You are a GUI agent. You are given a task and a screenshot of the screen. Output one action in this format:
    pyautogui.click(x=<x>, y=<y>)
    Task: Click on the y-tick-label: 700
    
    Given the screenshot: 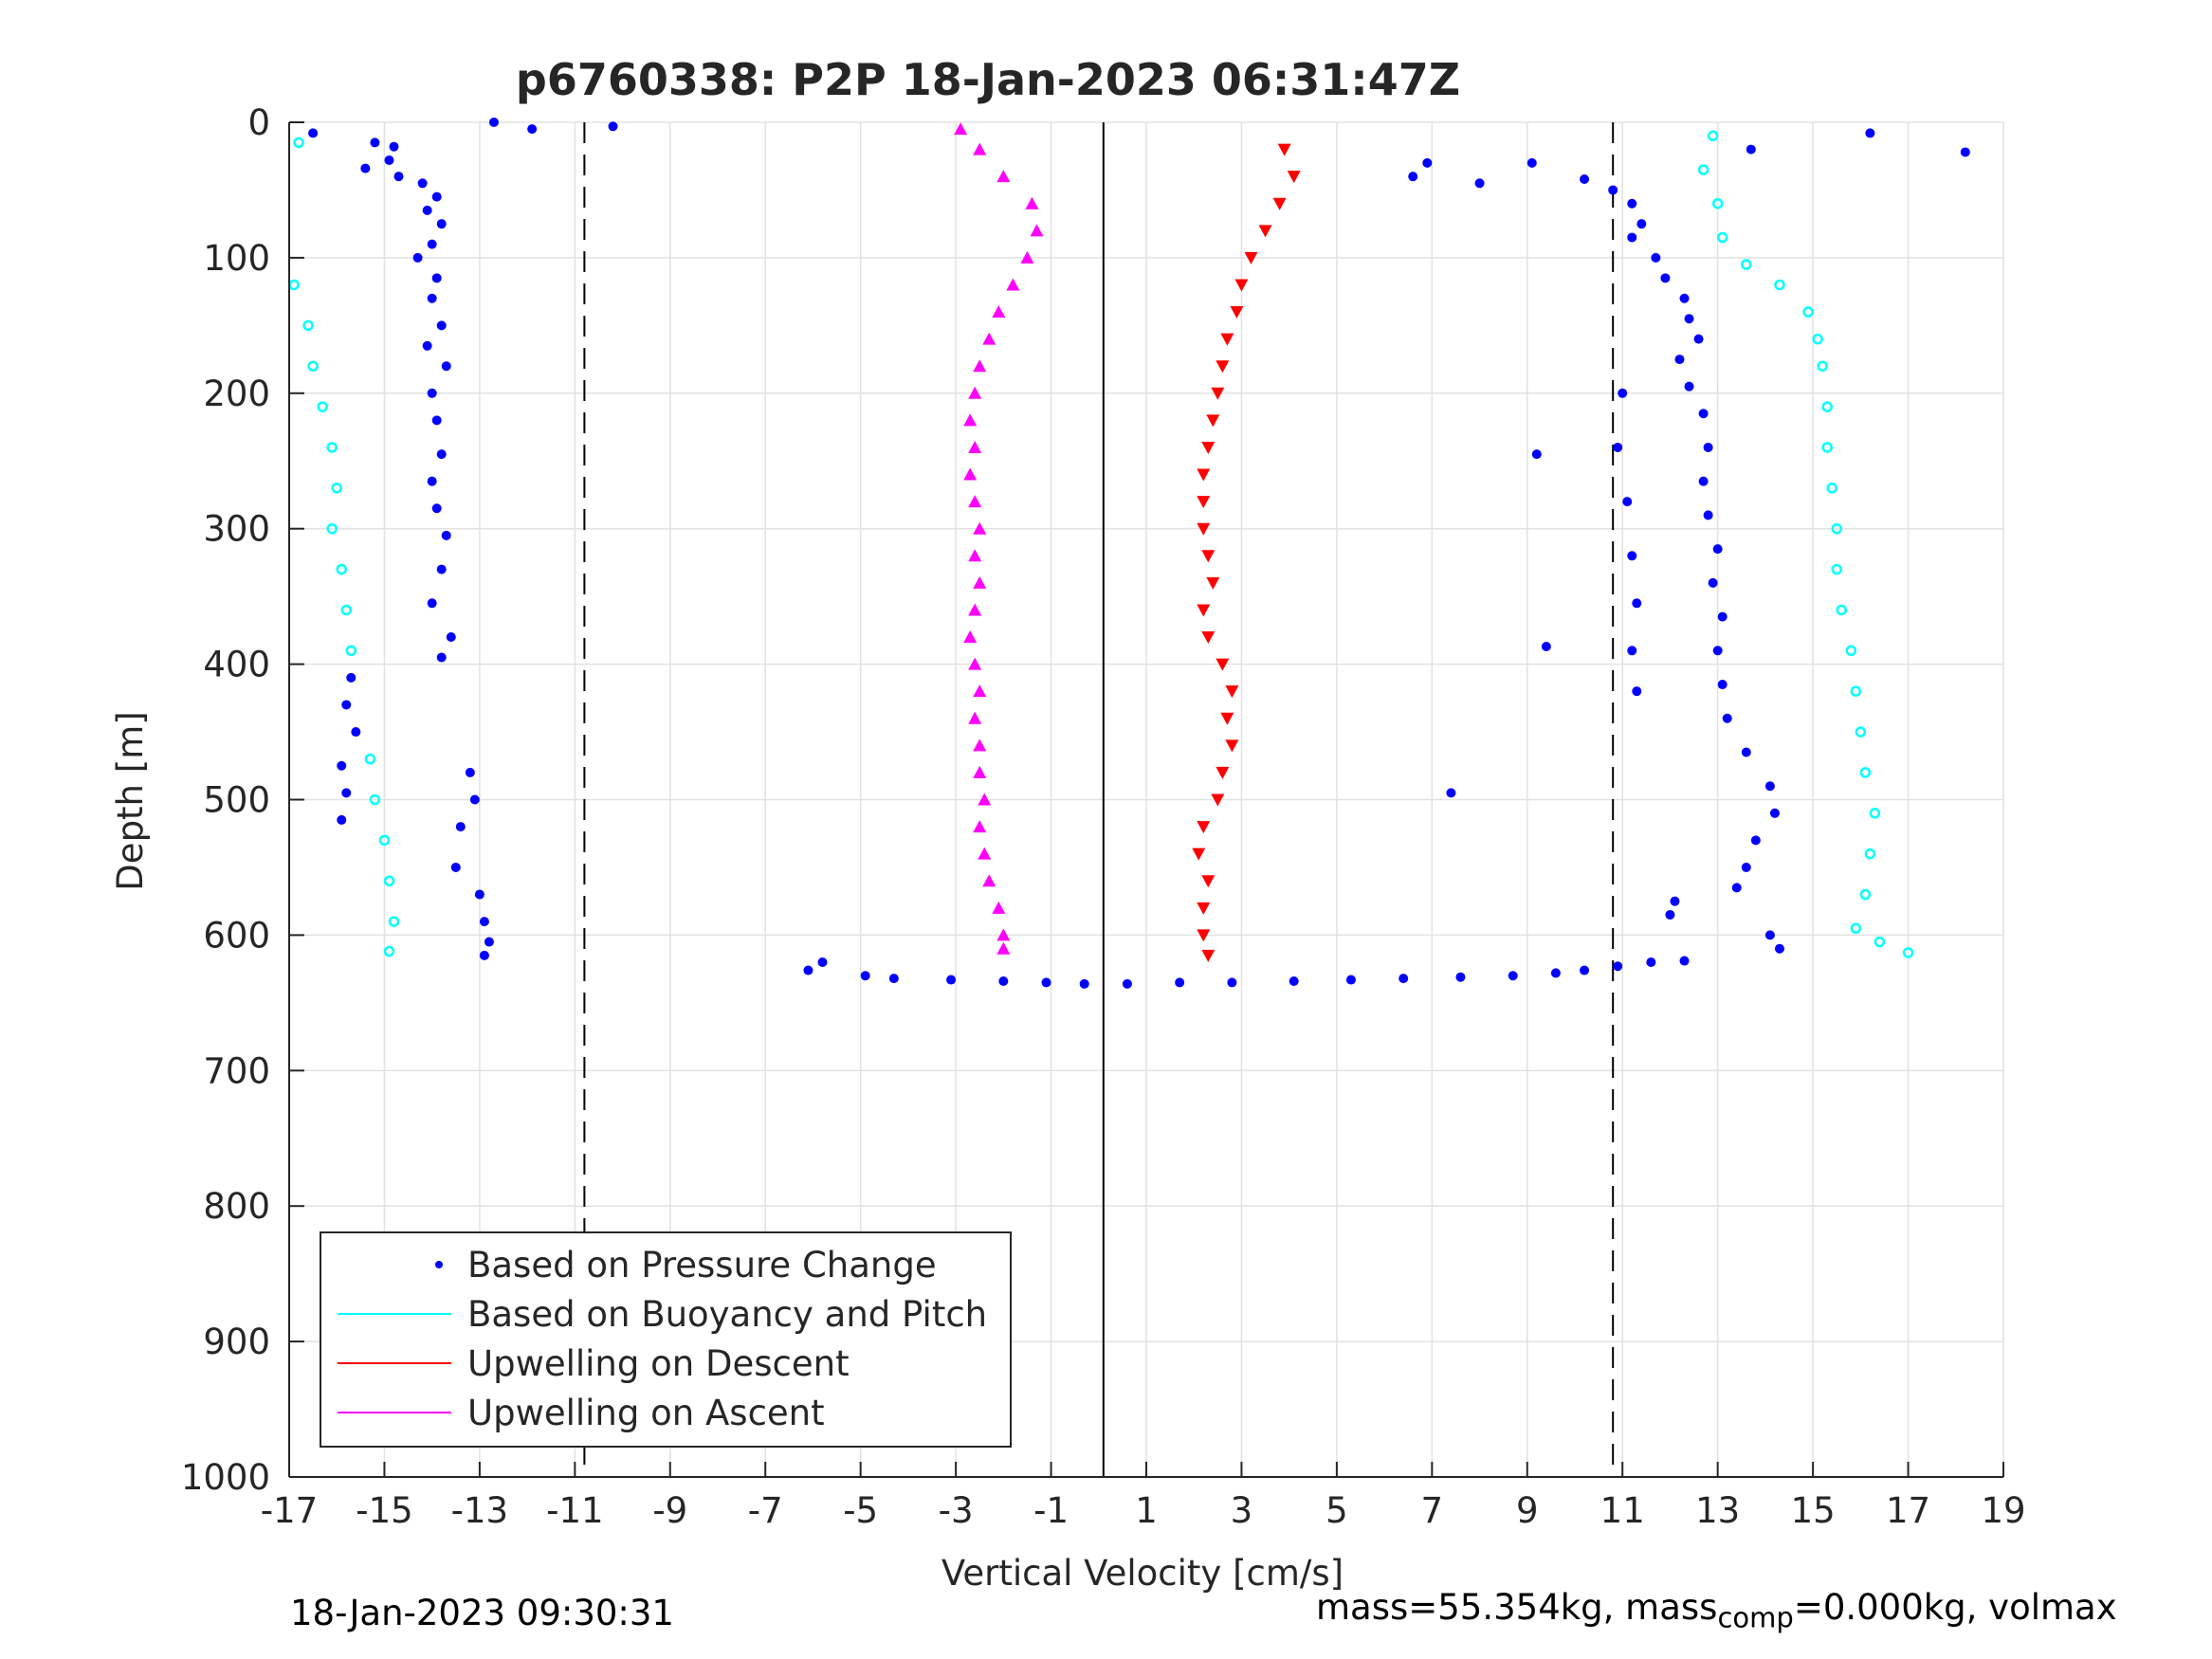 What is the action you would take?
    pyautogui.click(x=236, y=1070)
    